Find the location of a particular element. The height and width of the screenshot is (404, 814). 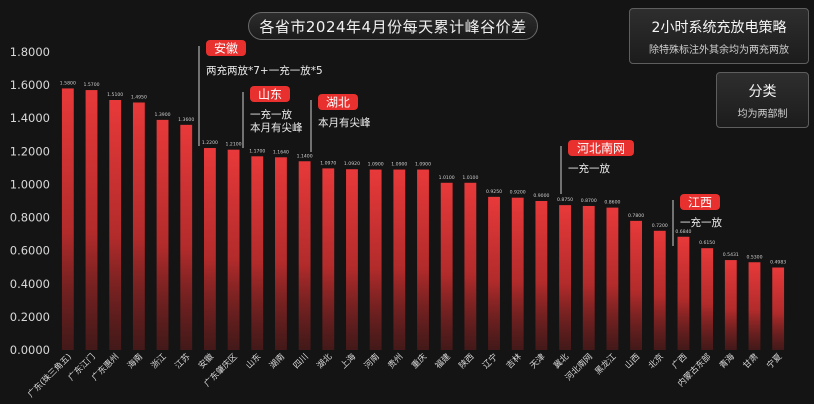

annotation-tag-text: 湖北 is located at coordinates (338, 102).